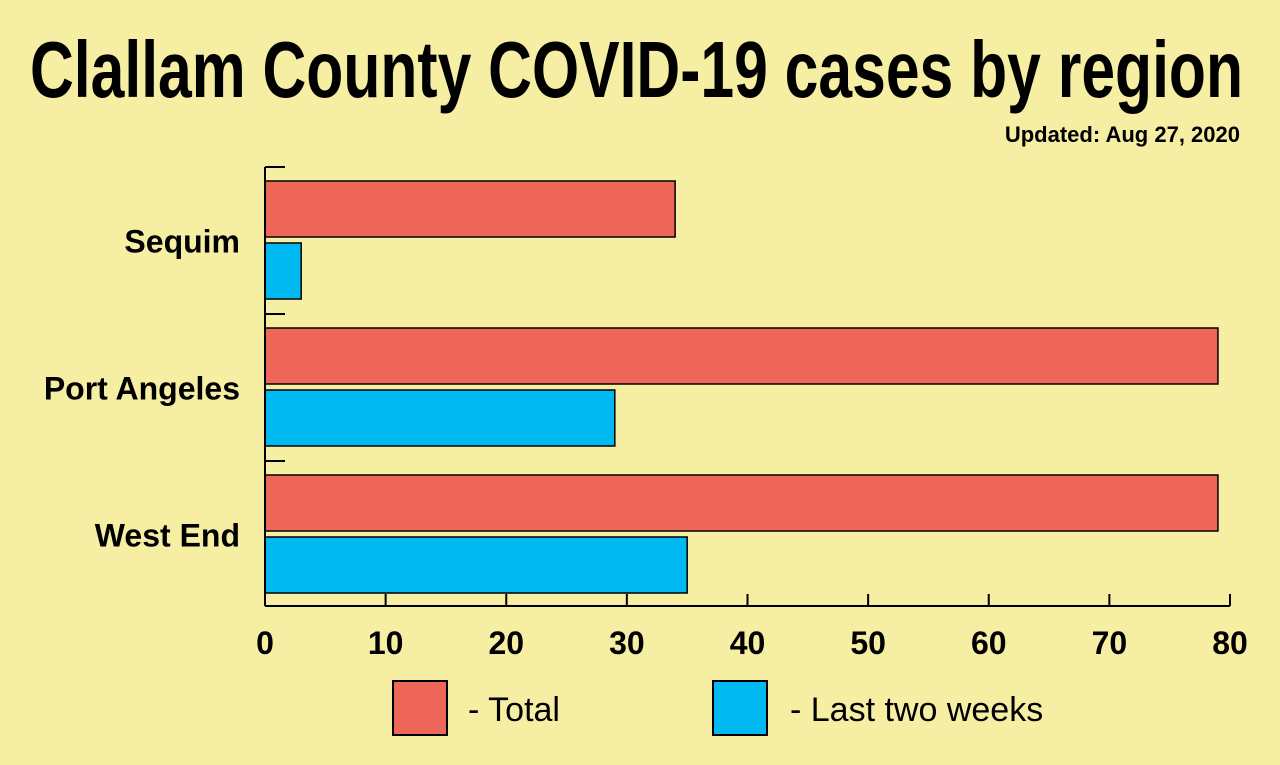  I want to click on legend-label: - Total, so click(514, 710).